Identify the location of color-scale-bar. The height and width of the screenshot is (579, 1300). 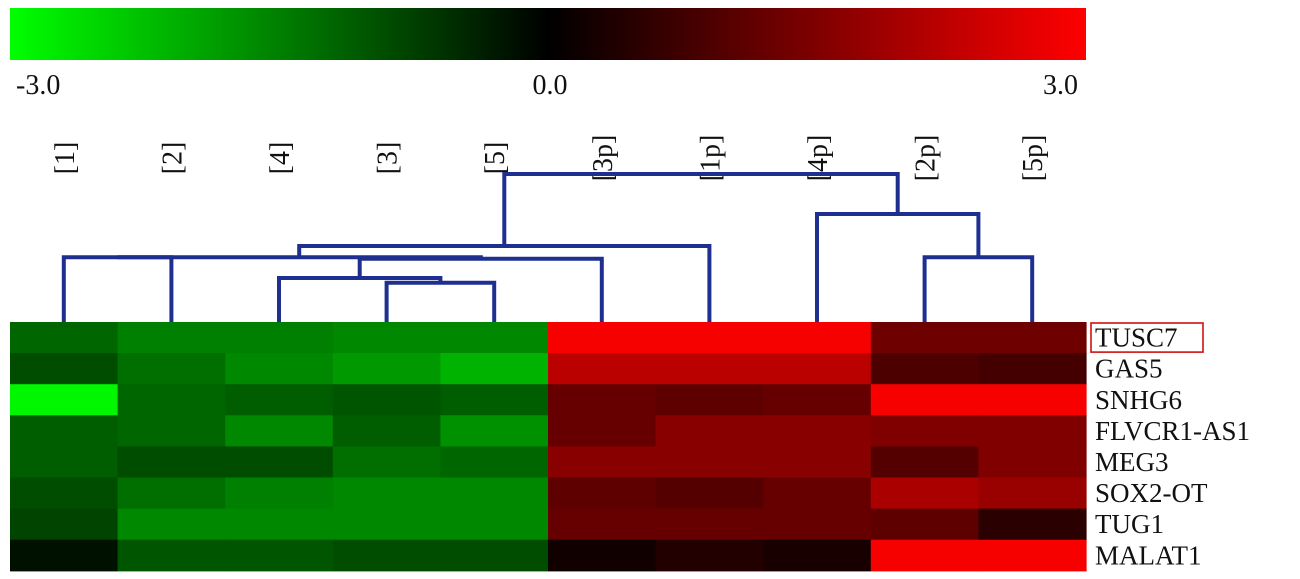
(548, 34).